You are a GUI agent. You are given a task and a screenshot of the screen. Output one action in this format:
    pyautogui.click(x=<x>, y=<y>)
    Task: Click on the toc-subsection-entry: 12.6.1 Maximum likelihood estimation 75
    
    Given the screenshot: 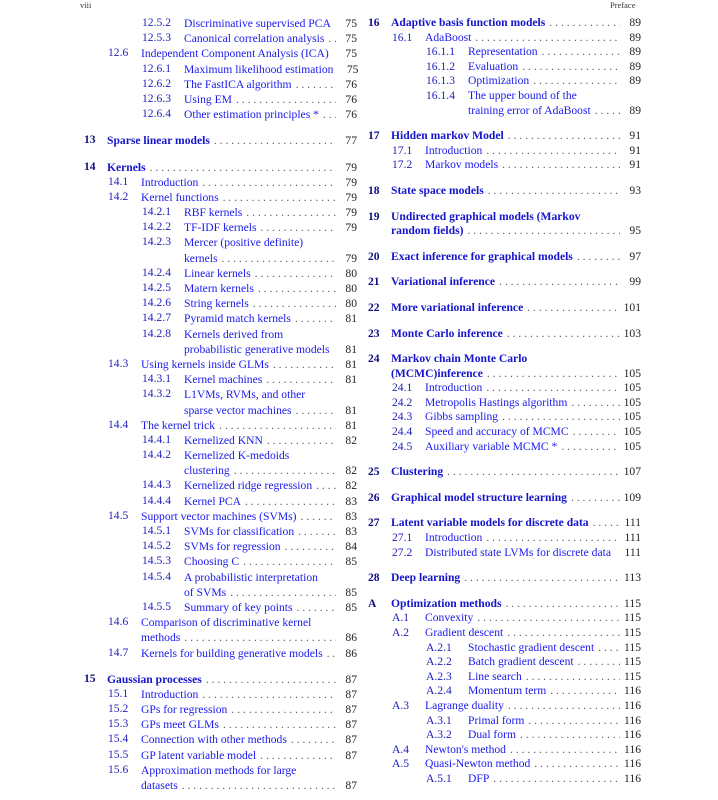 What is the action you would take?
    pyautogui.click(x=221, y=69)
    